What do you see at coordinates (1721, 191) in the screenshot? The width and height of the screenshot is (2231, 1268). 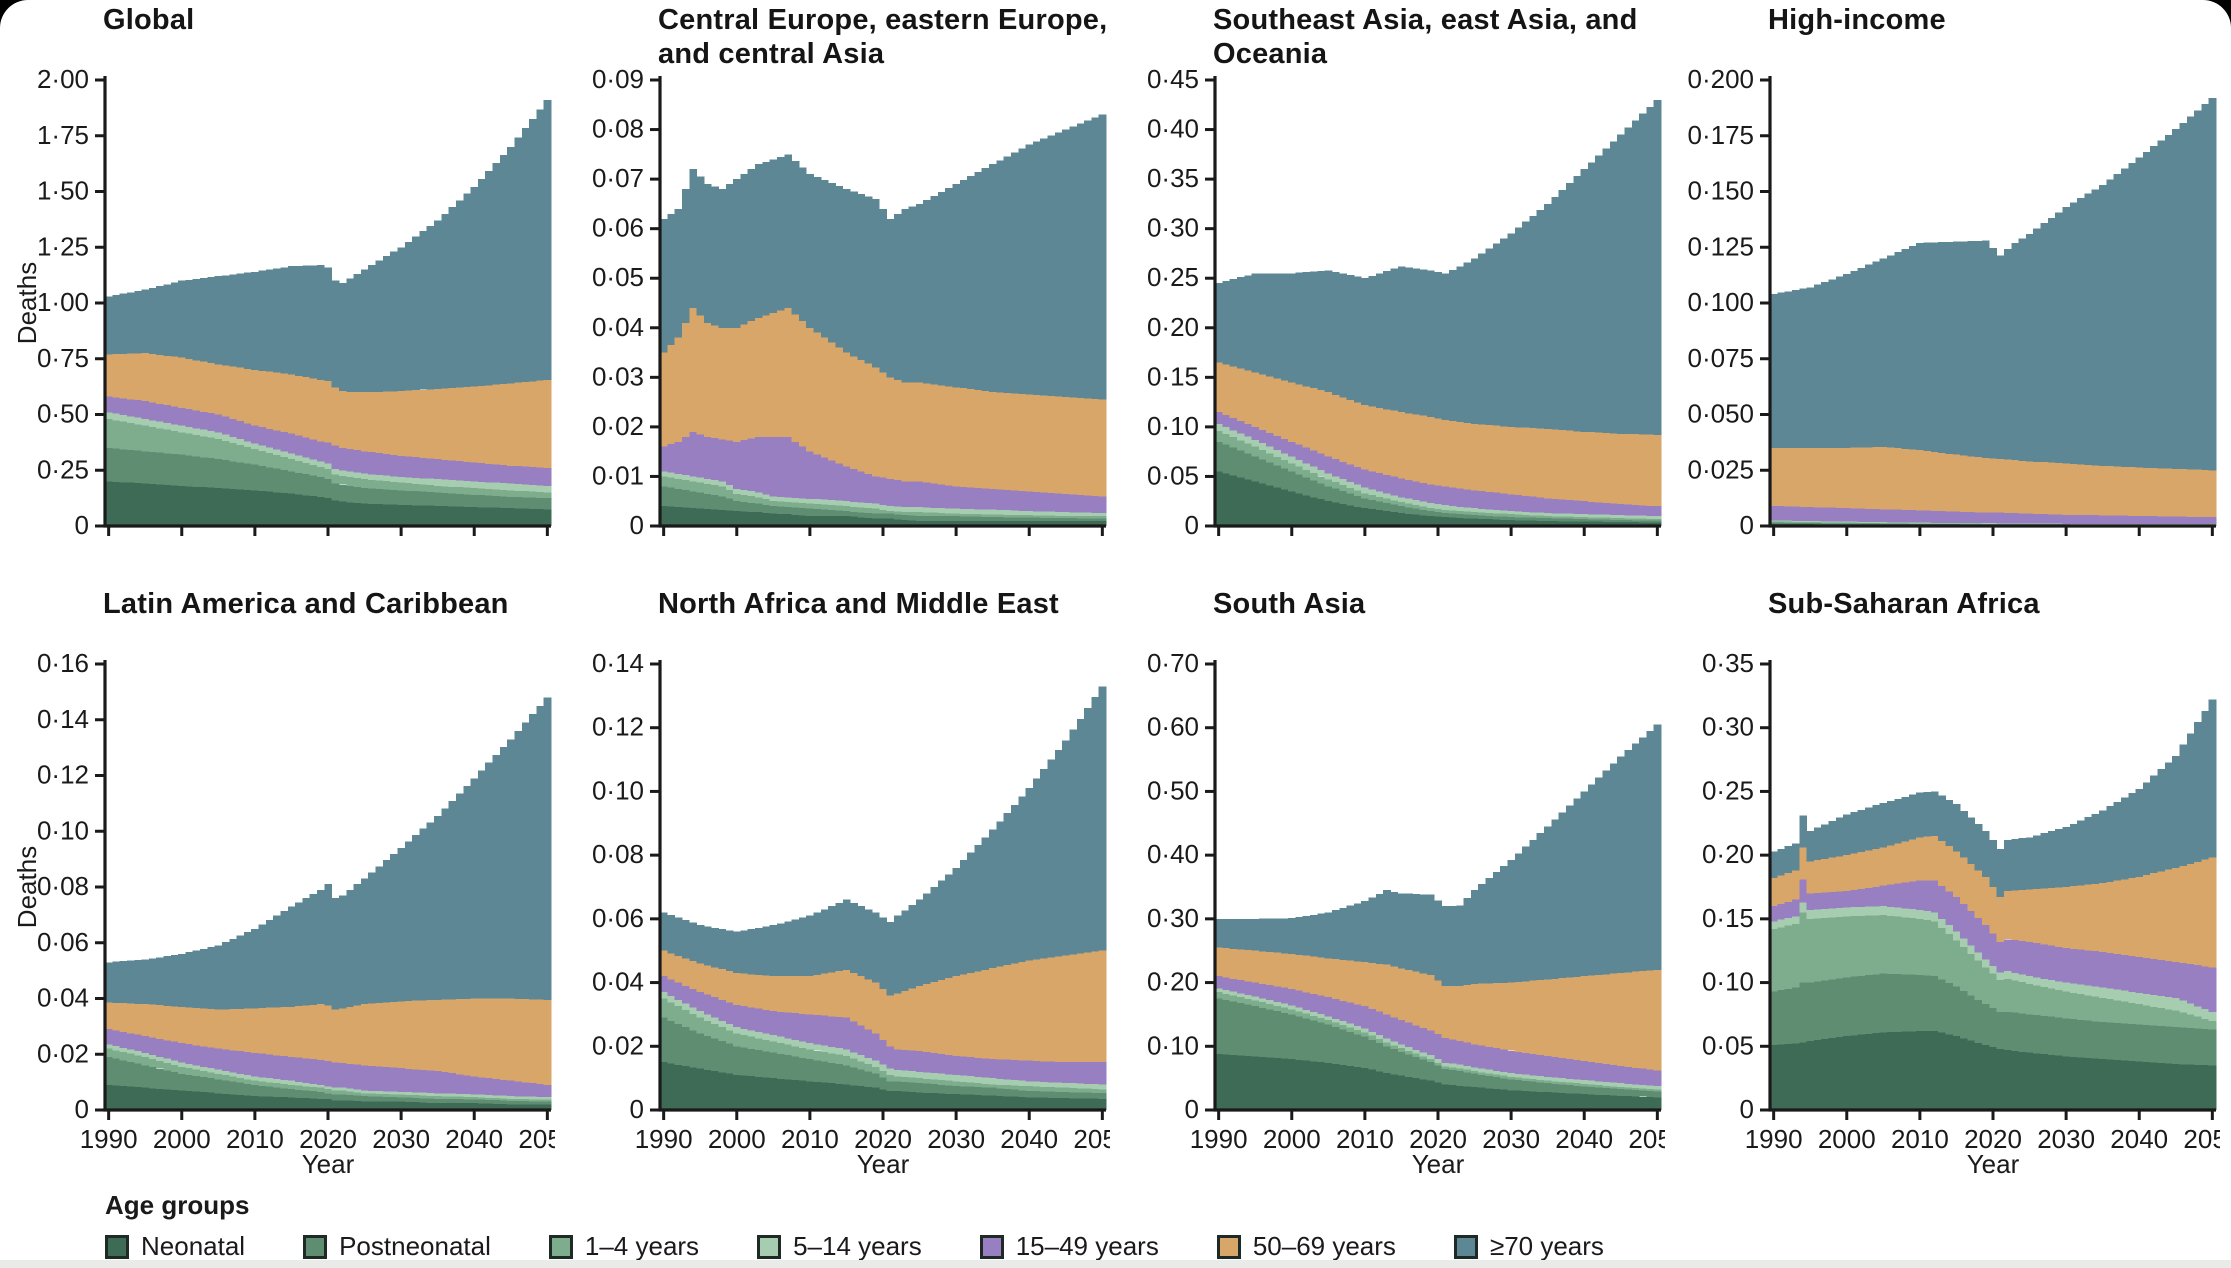 I see `svg-text: 0·150` at bounding box center [1721, 191].